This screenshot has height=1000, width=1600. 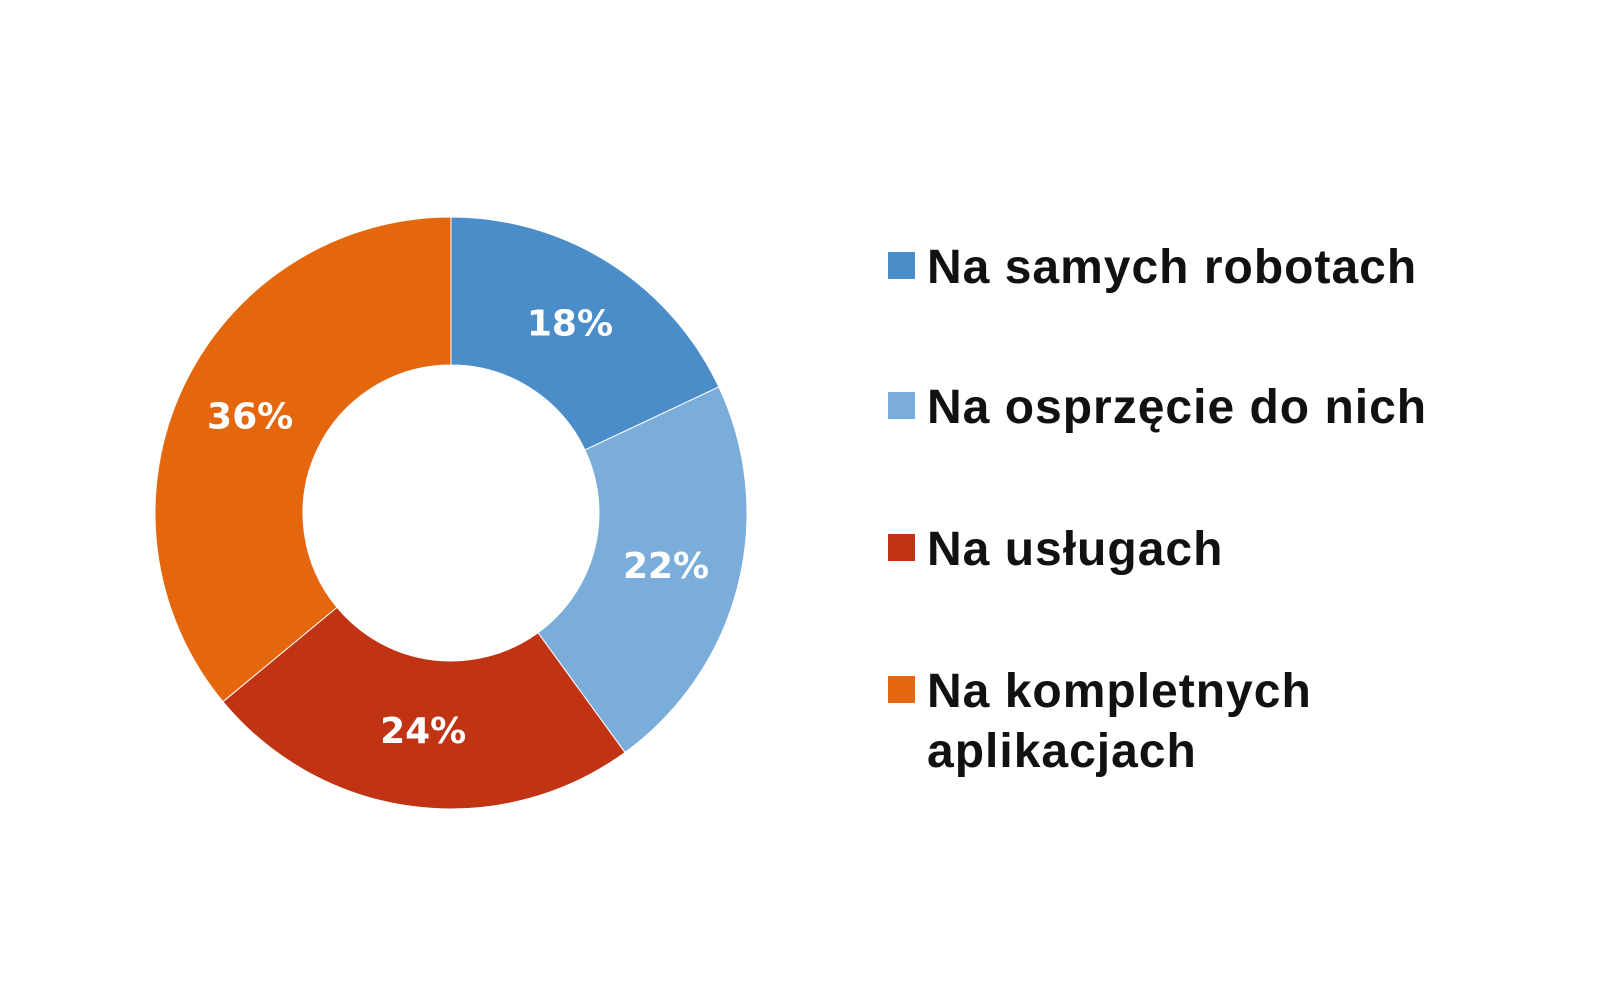 I want to click on legend-item: Na samych robotach, so click(x=1152, y=268).